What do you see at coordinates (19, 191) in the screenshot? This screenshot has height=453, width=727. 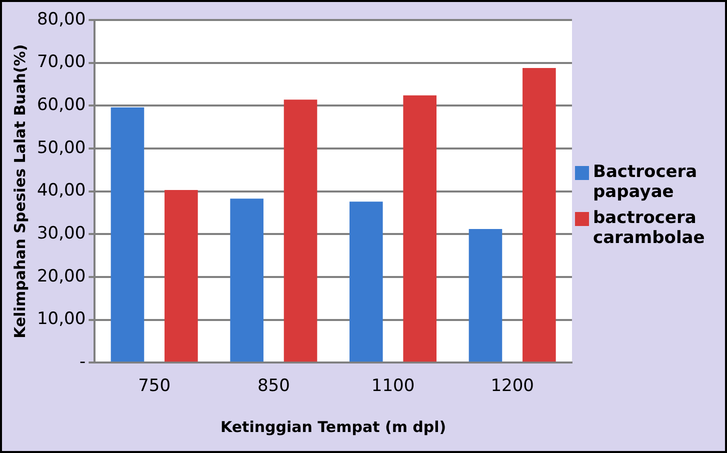 I see `y-axis-title: Kelimpahan Spesies Lalat Buah(%)` at bounding box center [19, 191].